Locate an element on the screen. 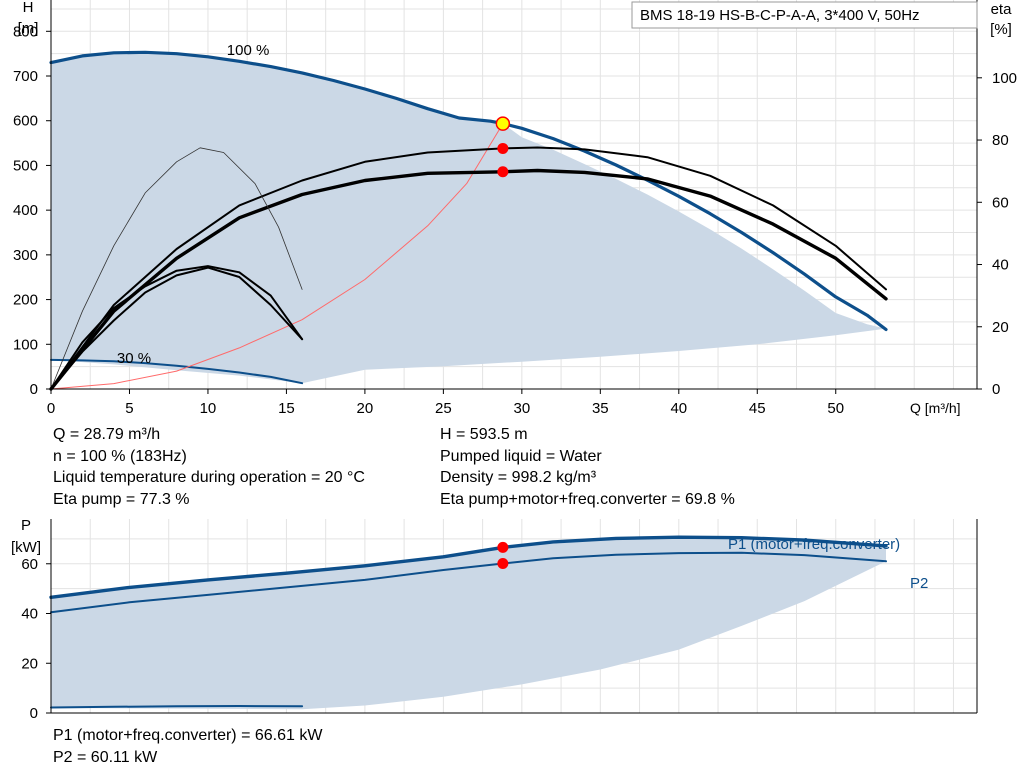 The height and width of the screenshot is (781, 1024). power-y-axis-label: P is located at coordinates (26, 525).